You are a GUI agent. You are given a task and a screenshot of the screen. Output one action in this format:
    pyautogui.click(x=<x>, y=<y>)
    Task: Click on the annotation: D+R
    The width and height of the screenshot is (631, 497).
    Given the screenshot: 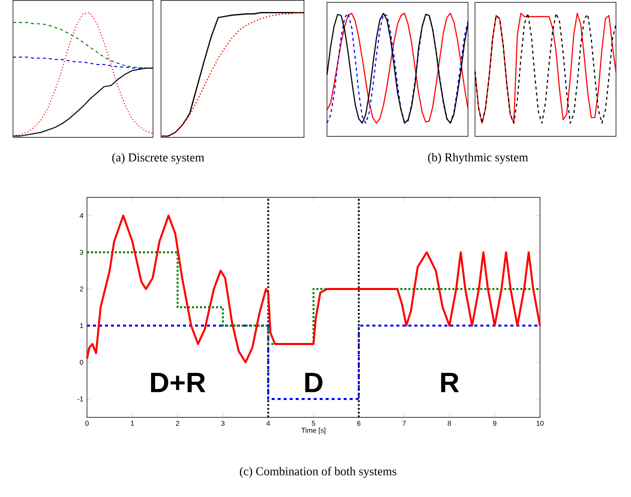 What is the action you would take?
    pyautogui.click(x=178, y=382)
    